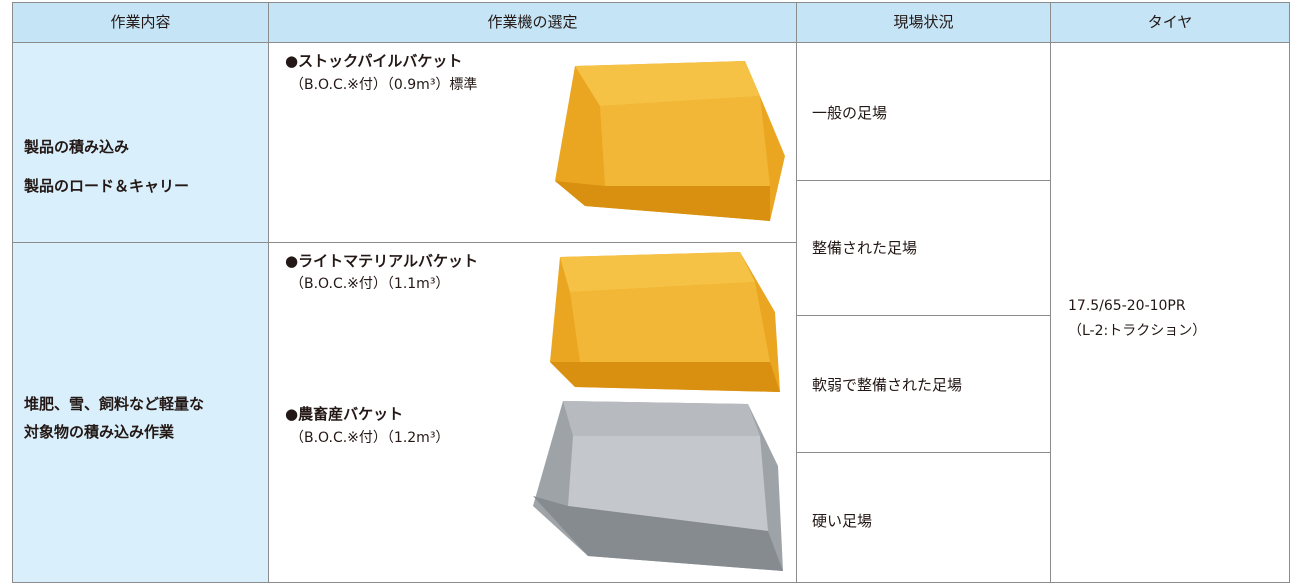 The width and height of the screenshot is (1297, 588). Describe the element at coordinates (532, 22) in the screenshot. I see `header-cell: 作業機の選定` at that location.